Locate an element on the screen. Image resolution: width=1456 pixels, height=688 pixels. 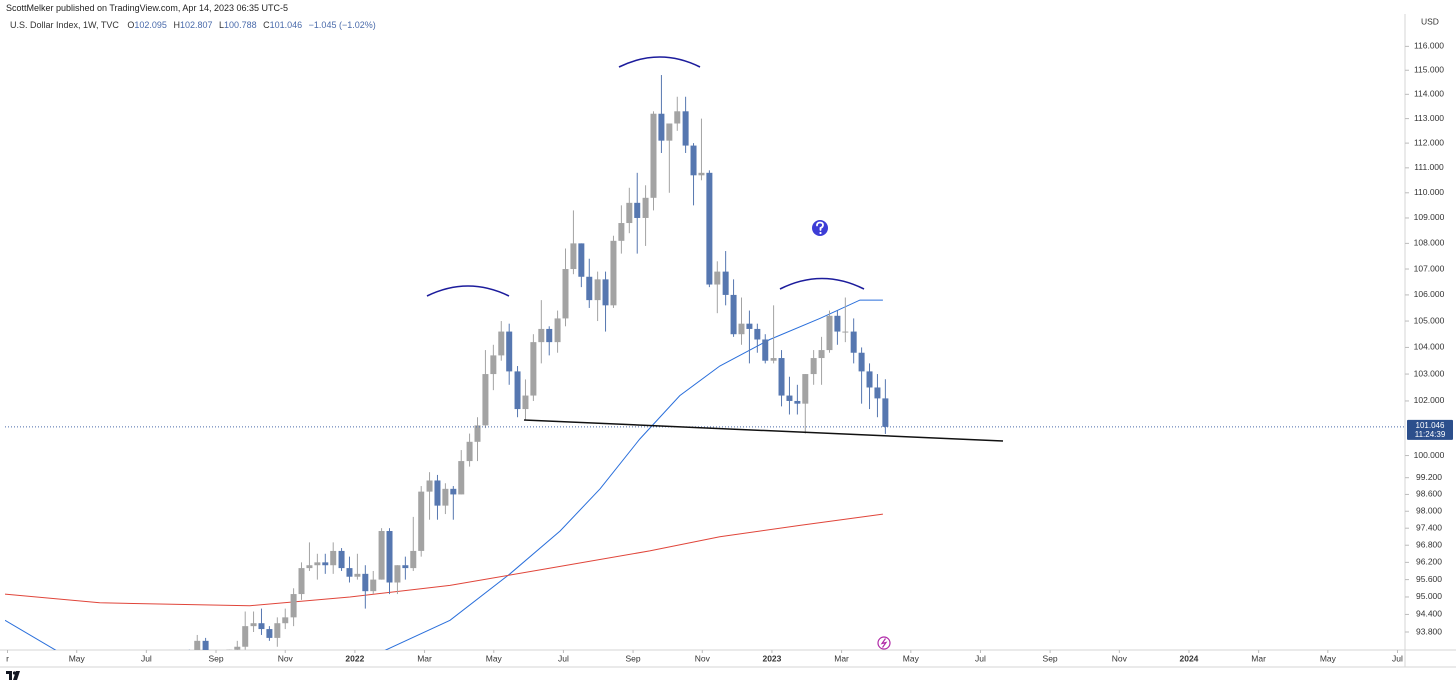
y-tick-label: 109.000 is located at coordinates (1429, 217).